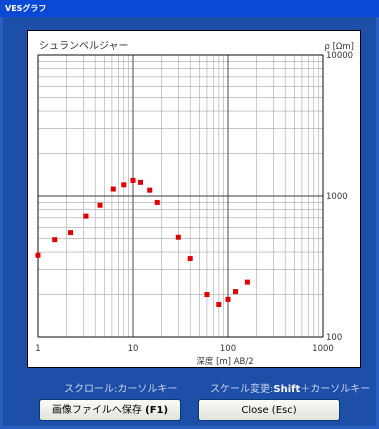 Image resolution: width=379 pixels, height=429 pixels. I want to click on y-tick-labels: 100 1000 10000, so click(339, 197).